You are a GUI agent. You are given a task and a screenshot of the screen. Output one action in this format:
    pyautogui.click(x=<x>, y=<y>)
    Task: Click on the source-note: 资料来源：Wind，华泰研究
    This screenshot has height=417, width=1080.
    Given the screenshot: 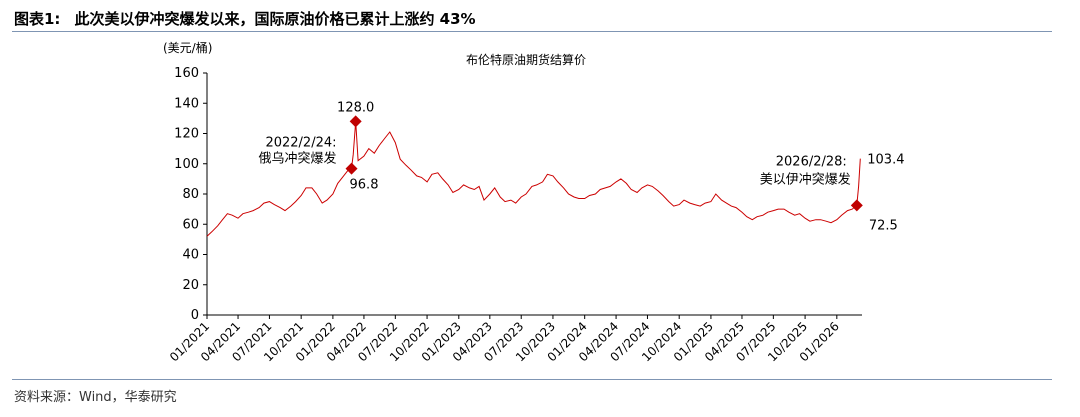 What is the action you would take?
    pyautogui.click(x=95, y=397)
    